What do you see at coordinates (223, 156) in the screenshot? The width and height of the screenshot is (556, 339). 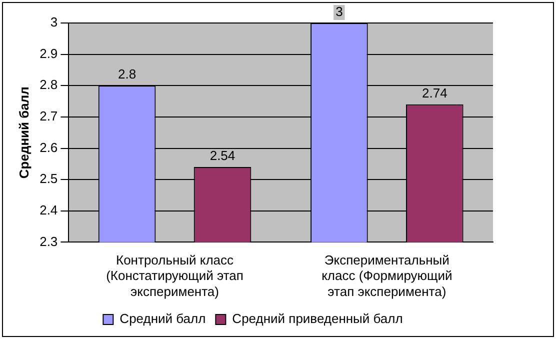 I see `data-label: 2.54` at bounding box center [223, 156].